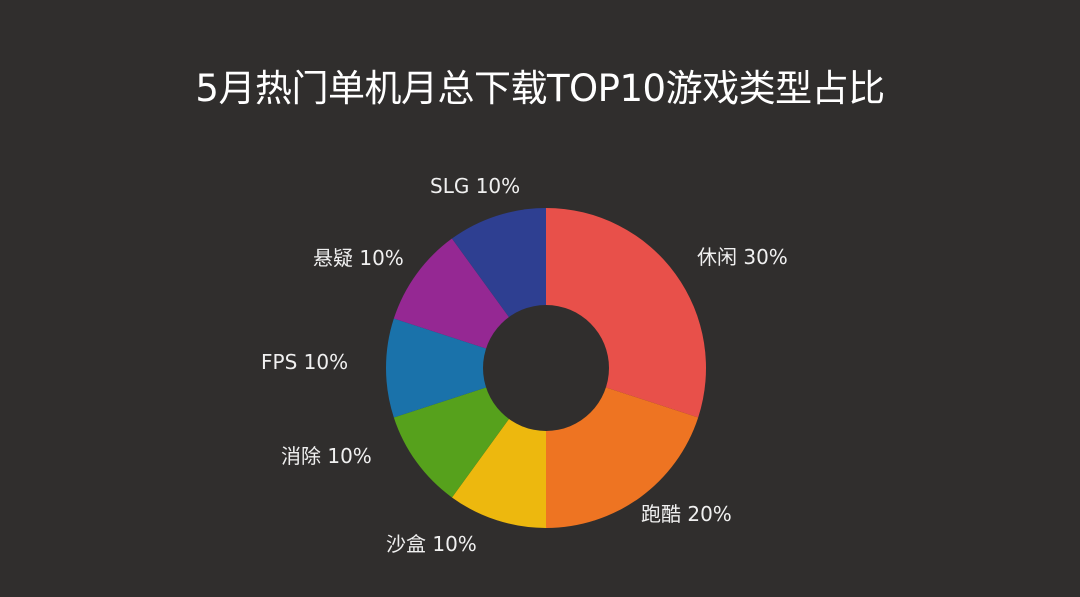  I want to click on slice-label: FPS 10%, so click(305, 362).